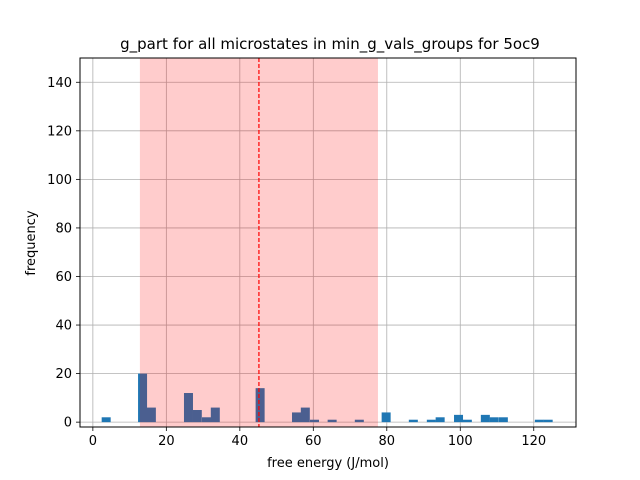 The width and height of the screenshot is (640, 480). I want to click on x-tick-label: 120, so click(533, 441).